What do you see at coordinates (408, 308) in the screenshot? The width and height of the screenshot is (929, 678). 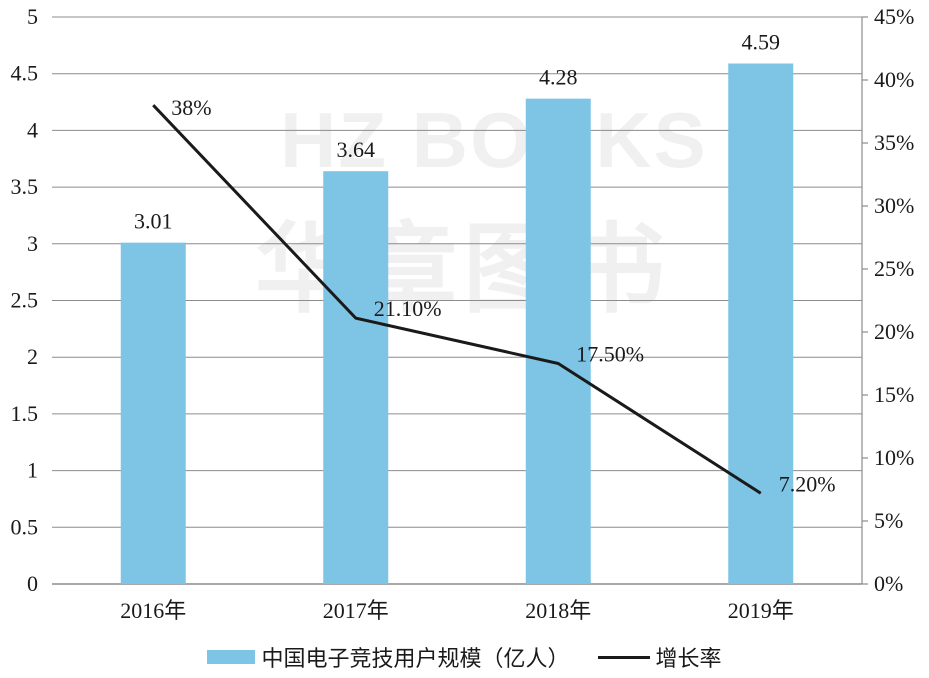 I see `line-data-label: 21.10%` at bounding box center [408, 308].